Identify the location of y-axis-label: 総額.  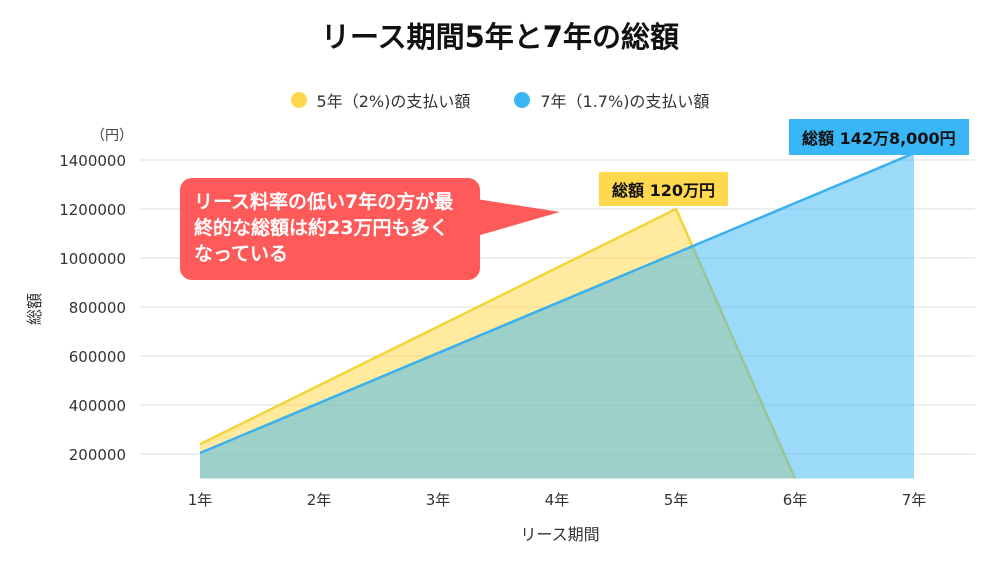
(34, 309).